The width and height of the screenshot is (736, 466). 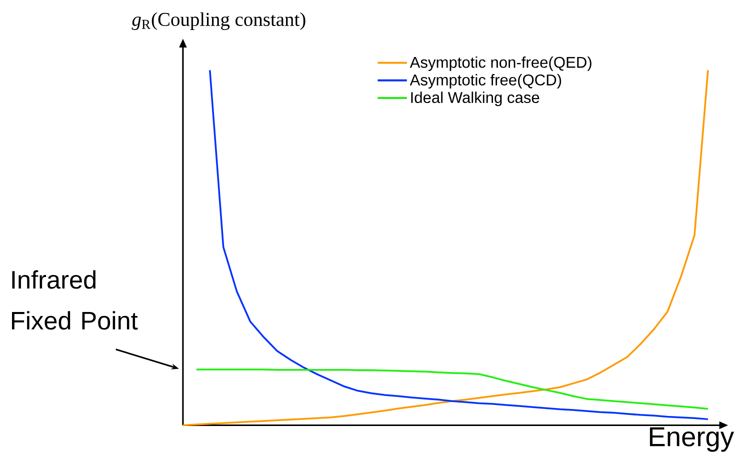 What do you see at coordinates (501, 63) in the screenshot?
I see `legend-label: Asymptotic non-free(QED)` at bounding box center [501, 63].